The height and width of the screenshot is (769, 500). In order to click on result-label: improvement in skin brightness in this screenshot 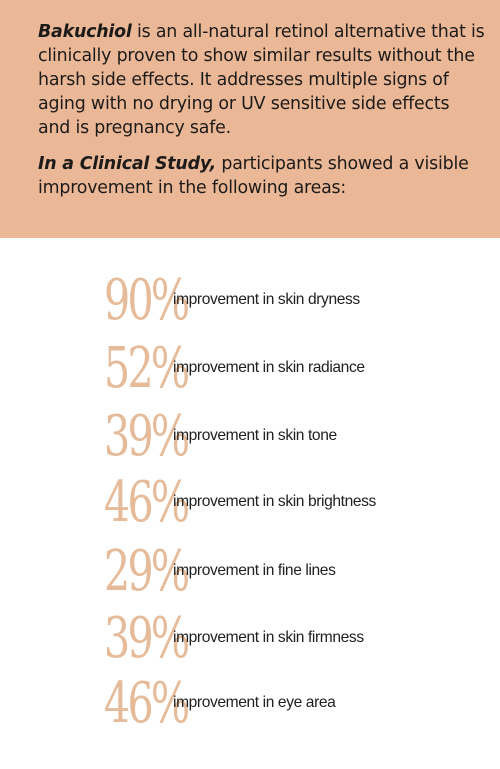, I will do `click(274, 501)`.